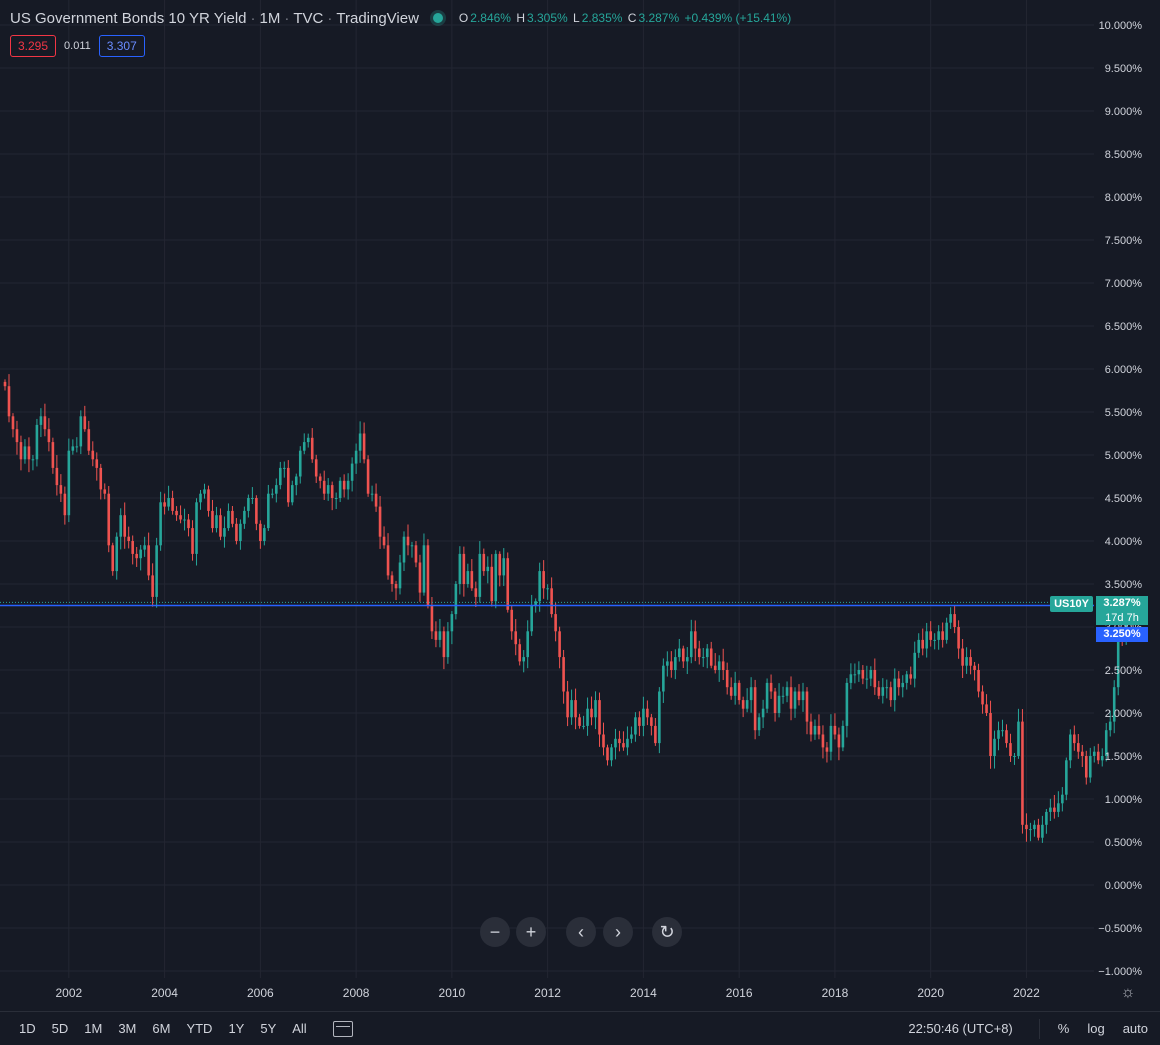  Describe the element at coordinates (93, 1028) in the screenshot. I see `timeframe-1m: 1M` at that location.